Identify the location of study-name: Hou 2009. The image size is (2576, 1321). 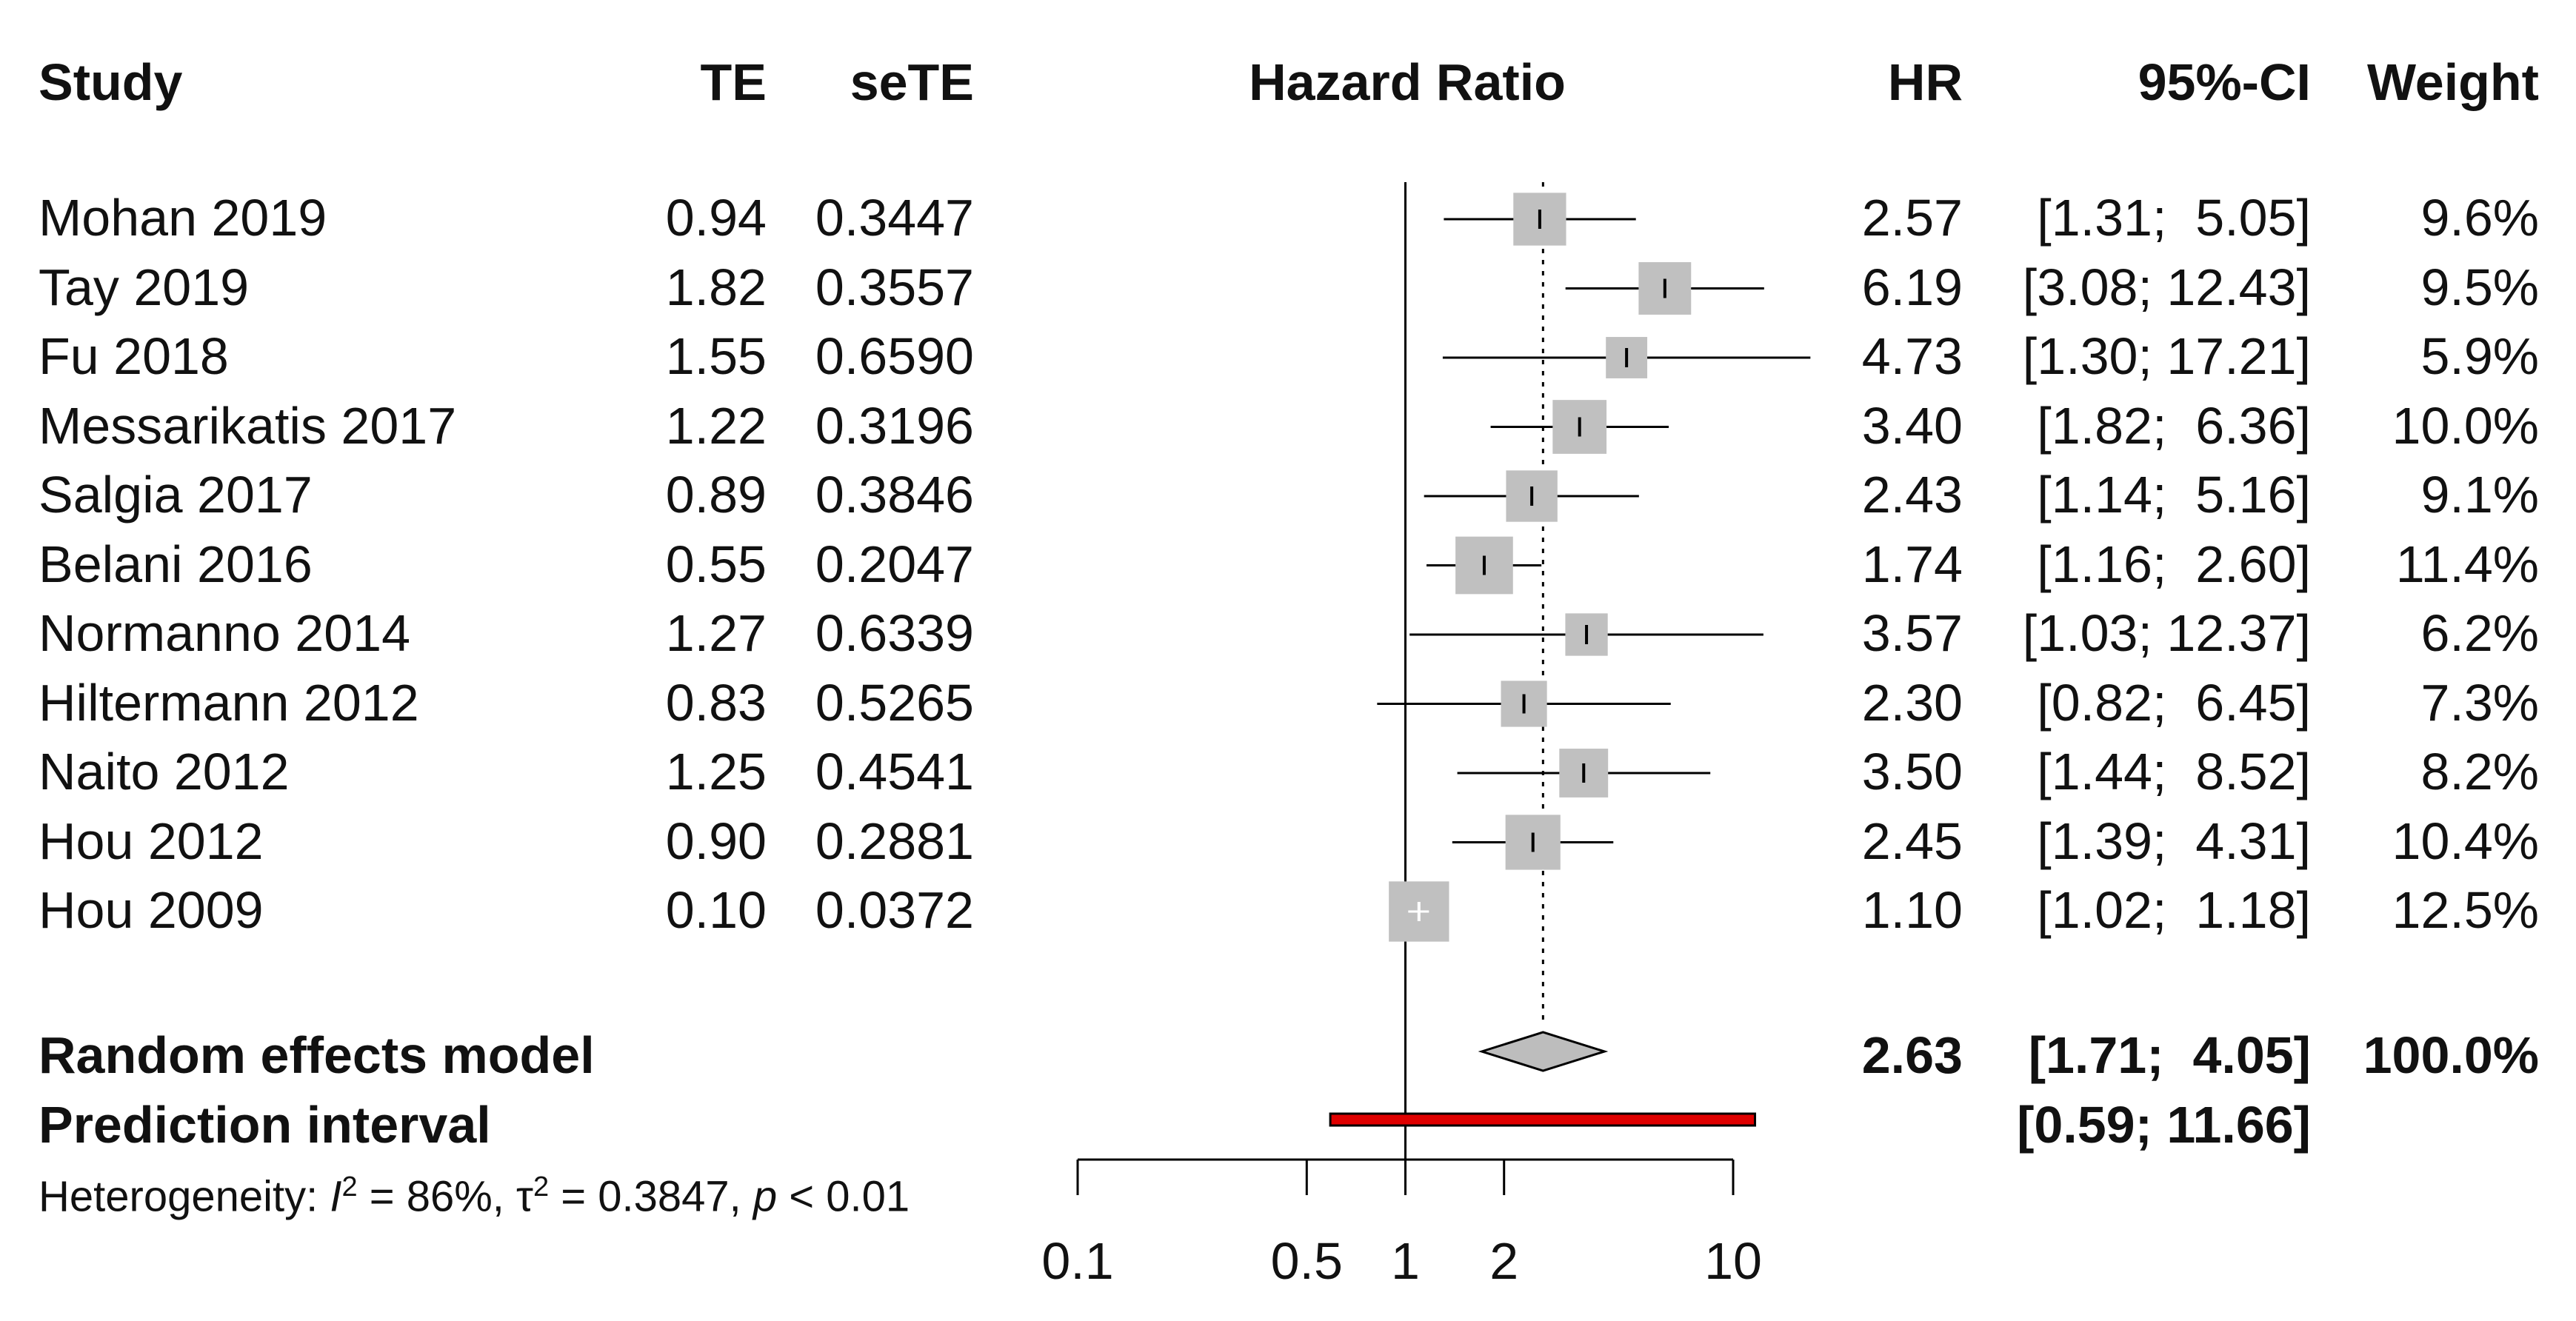
(151, 910).